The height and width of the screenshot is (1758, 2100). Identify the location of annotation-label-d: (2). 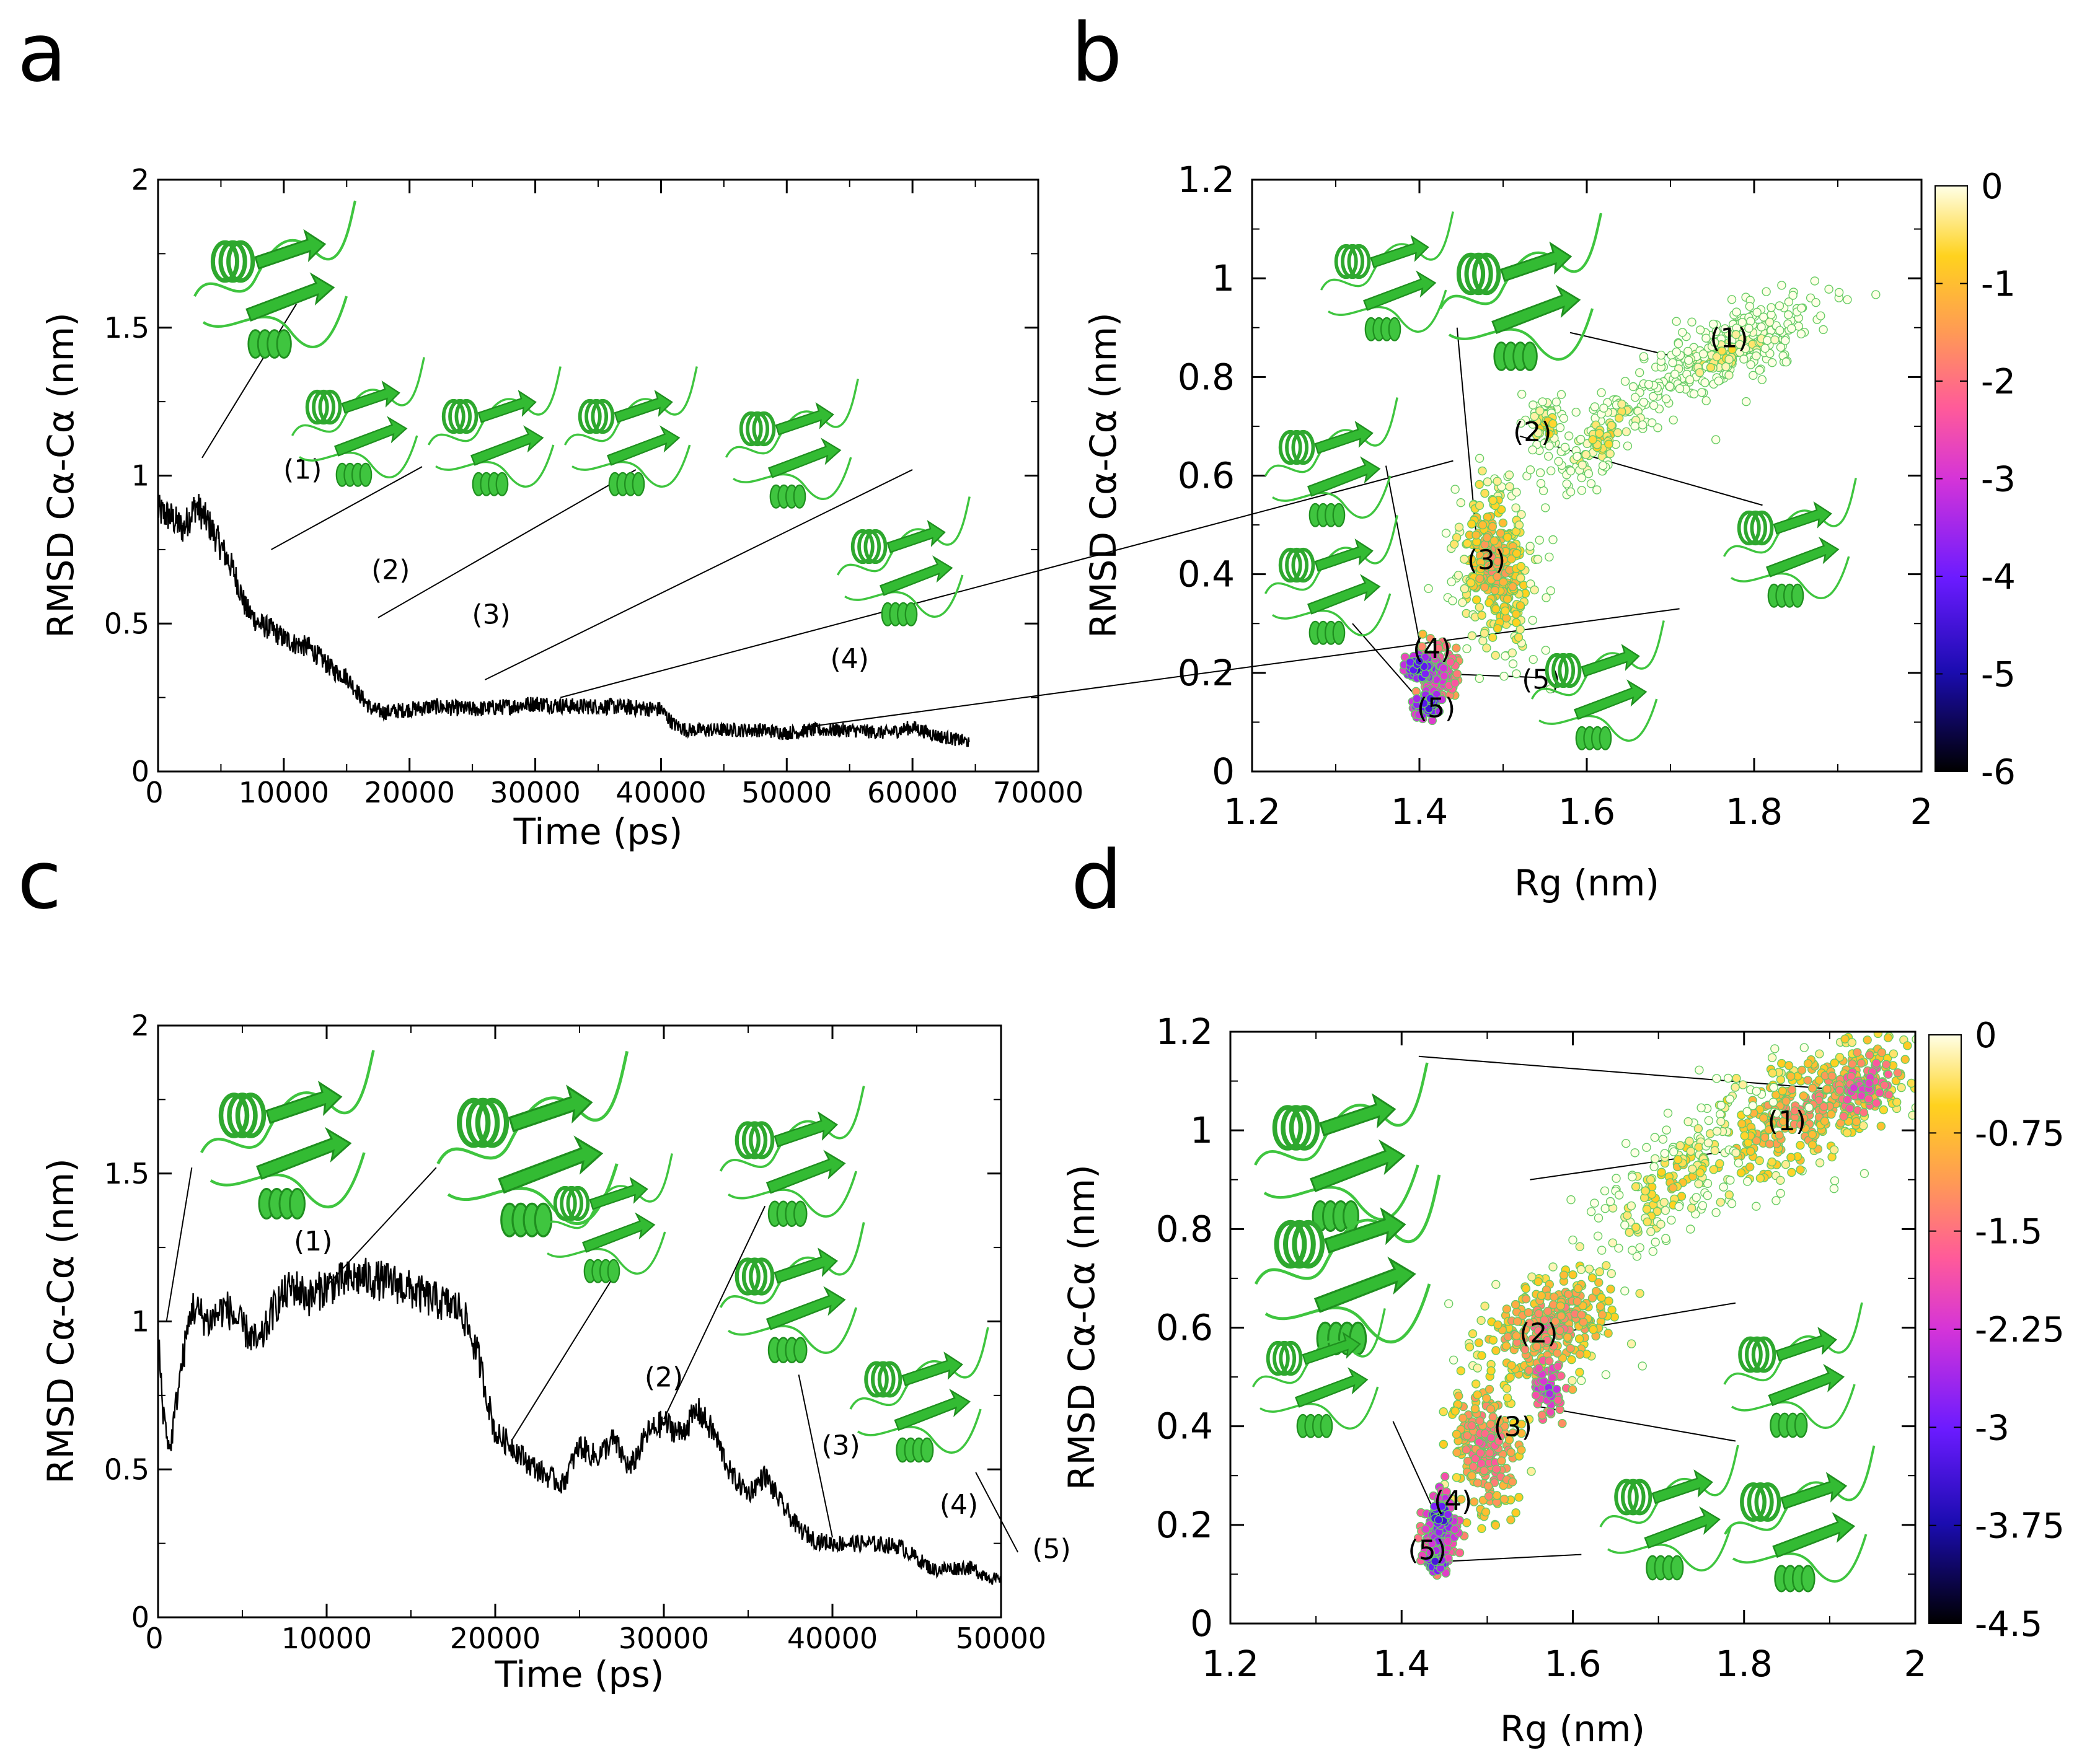
(1538, 1333).